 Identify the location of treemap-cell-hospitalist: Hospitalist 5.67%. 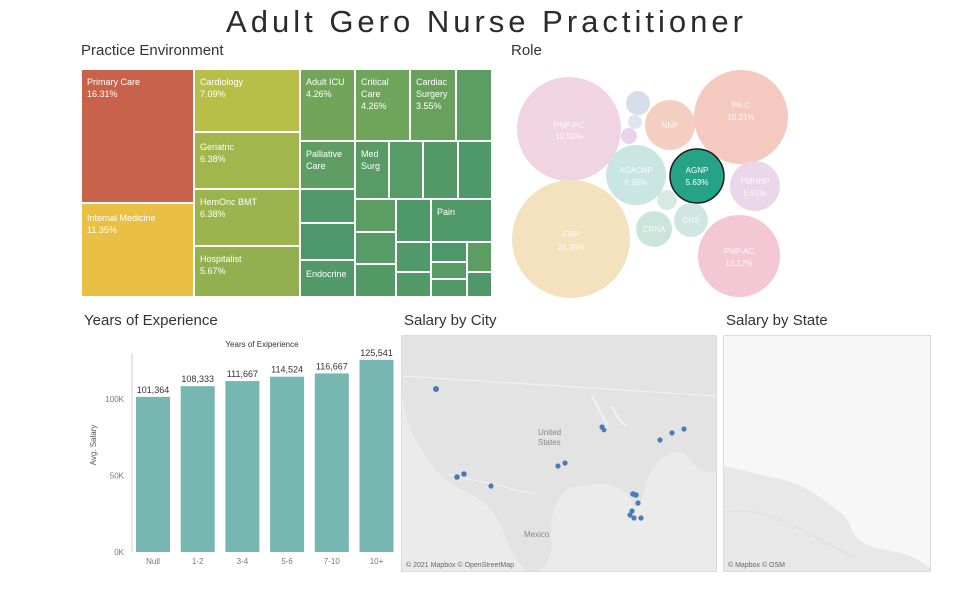
(247, 271).